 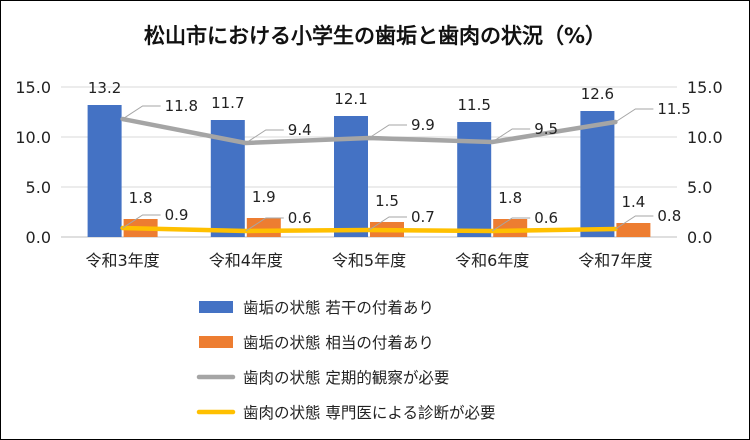 What do you see at coordinates (123, 260) in the screenshot?
I see `category-label: 令和3年度` at bounding box center [123, 260].